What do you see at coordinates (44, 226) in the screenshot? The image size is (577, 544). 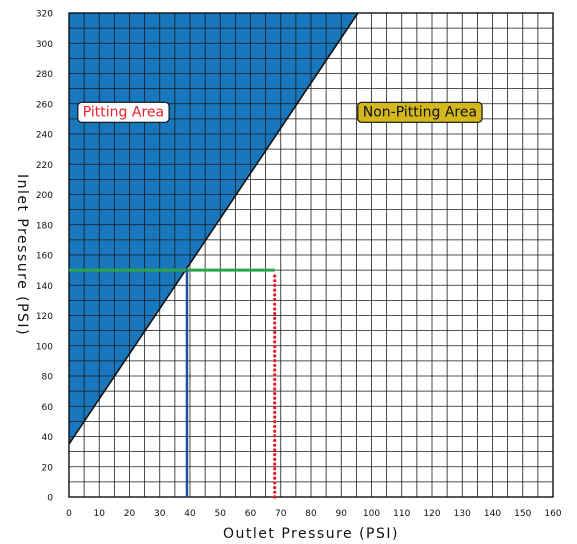 I see `y-tick-label: 180` at bounding box center [44, 226].